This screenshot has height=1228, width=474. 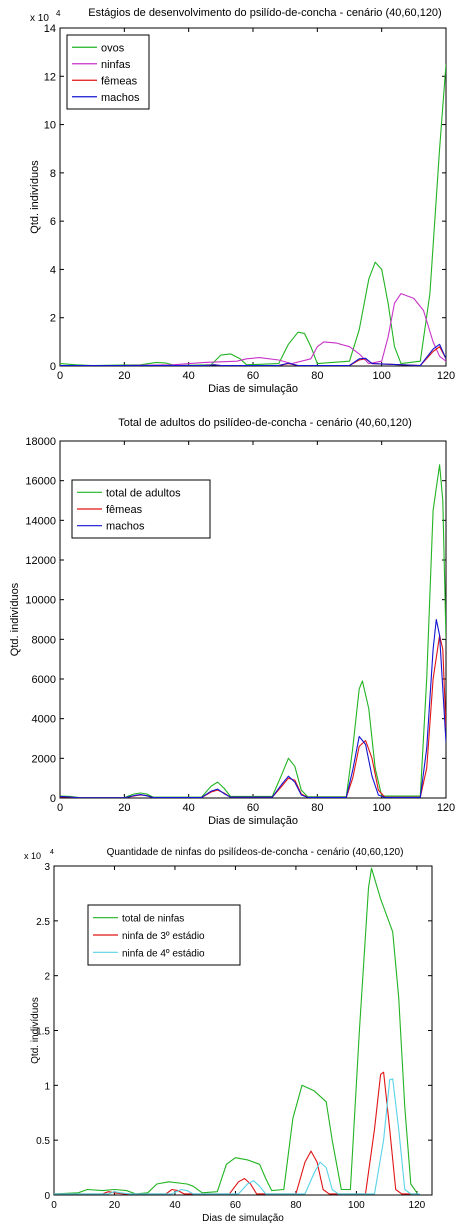 I want to click on legend-entry: ovos, so click(x=113, y=48).